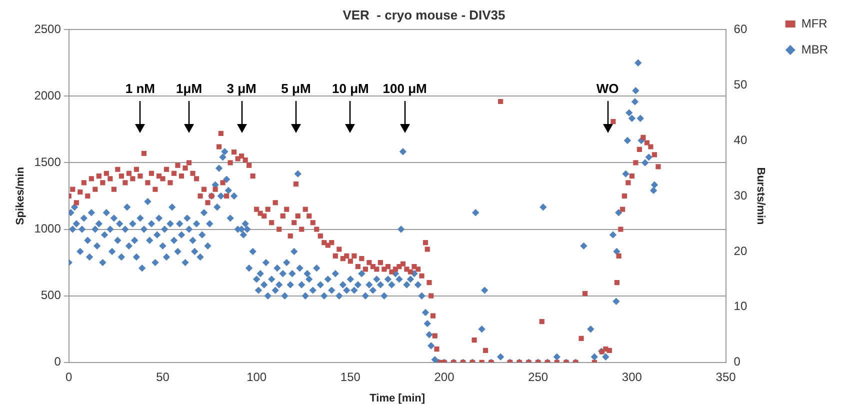 This screenshot has width=844, height=411. What do you see at coordinates (741, 251) in the screenshot?
I see `y2-tick-label: 20` at bounding box center [741, 251].